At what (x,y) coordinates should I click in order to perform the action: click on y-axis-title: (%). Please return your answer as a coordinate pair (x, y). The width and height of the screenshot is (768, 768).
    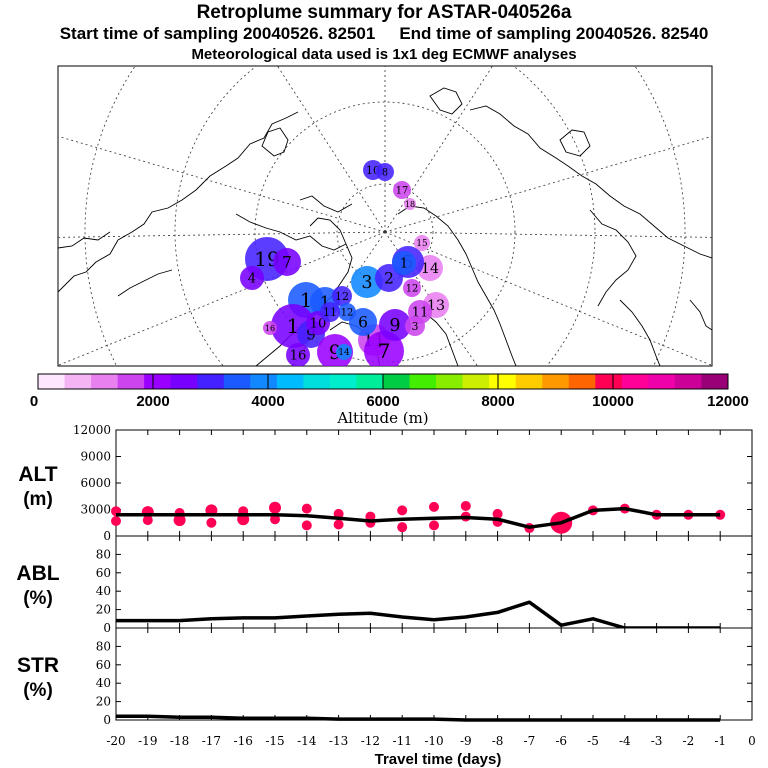
    Looking at the image, I should click on (38, 690).